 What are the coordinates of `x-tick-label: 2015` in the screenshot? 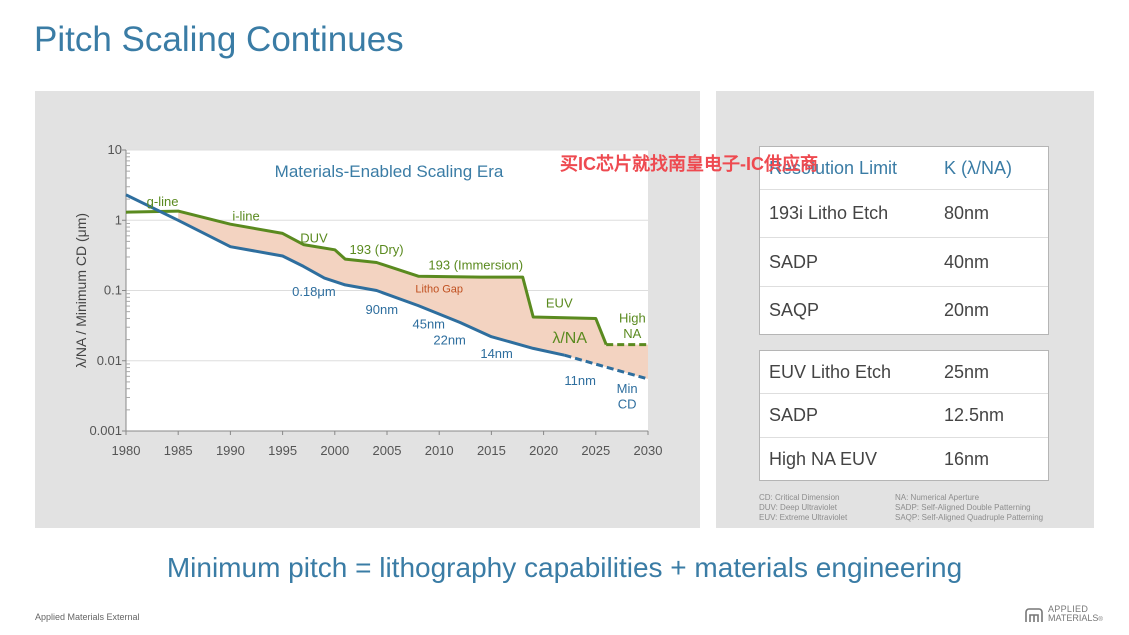 It's located at (491, 450).